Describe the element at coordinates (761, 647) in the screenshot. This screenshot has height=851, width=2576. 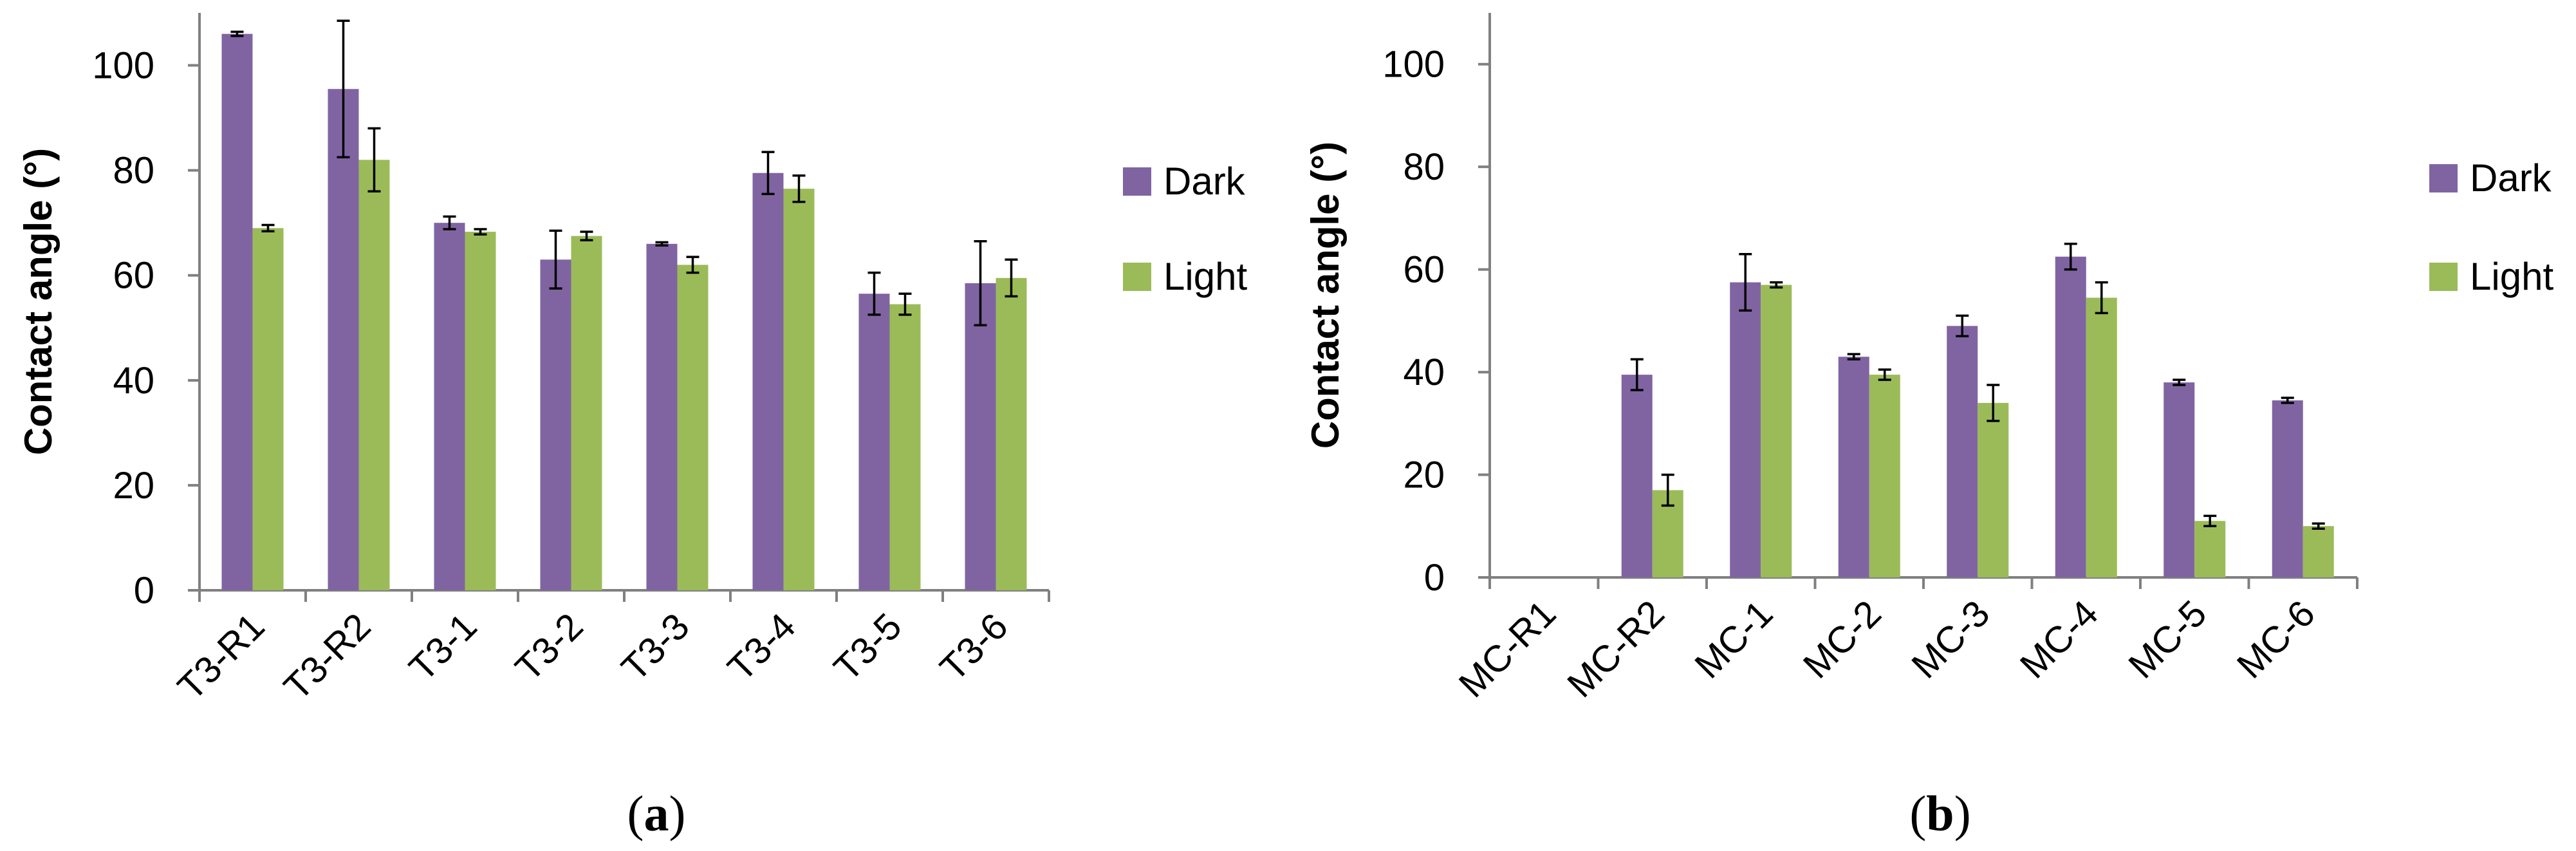
I see `x-tick-label: T3-4` at that location.